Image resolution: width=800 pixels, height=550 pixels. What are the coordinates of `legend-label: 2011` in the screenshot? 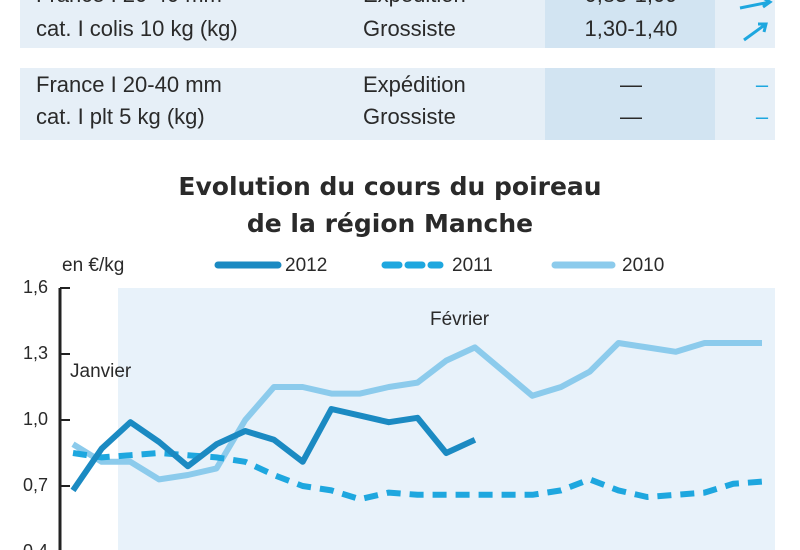 It's located at (472, 265).